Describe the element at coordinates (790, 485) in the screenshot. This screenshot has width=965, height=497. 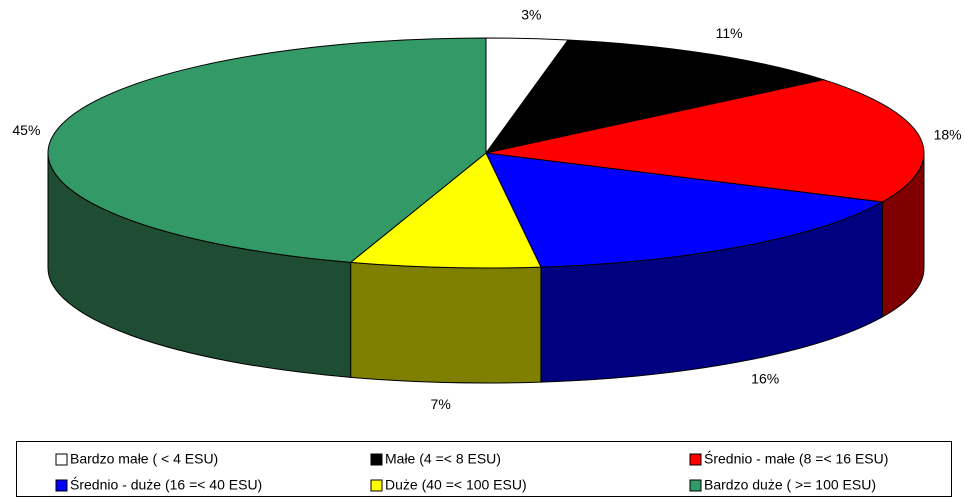
I see `legend-label: Bardzo duże ( >= 100 ESU)` at that location.